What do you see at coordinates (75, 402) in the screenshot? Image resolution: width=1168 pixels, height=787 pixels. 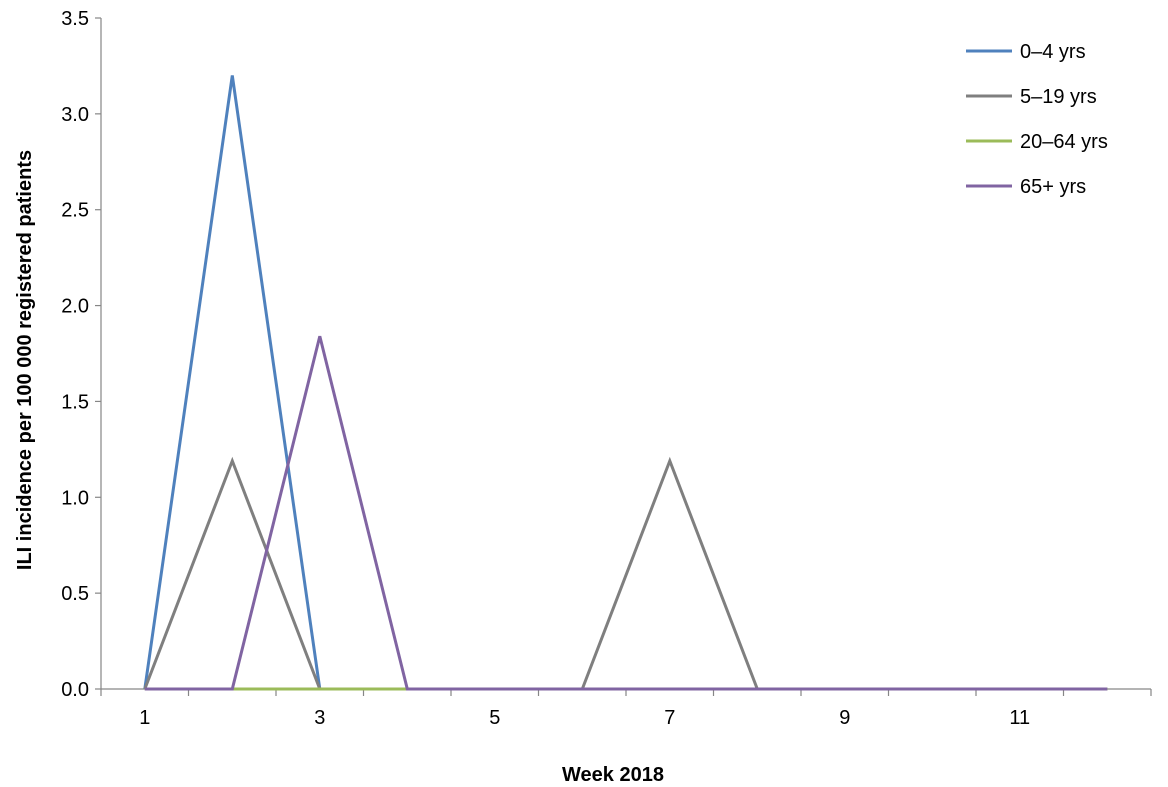 I see `y-tick-label: 1.5` at bounding box center [75, 402].